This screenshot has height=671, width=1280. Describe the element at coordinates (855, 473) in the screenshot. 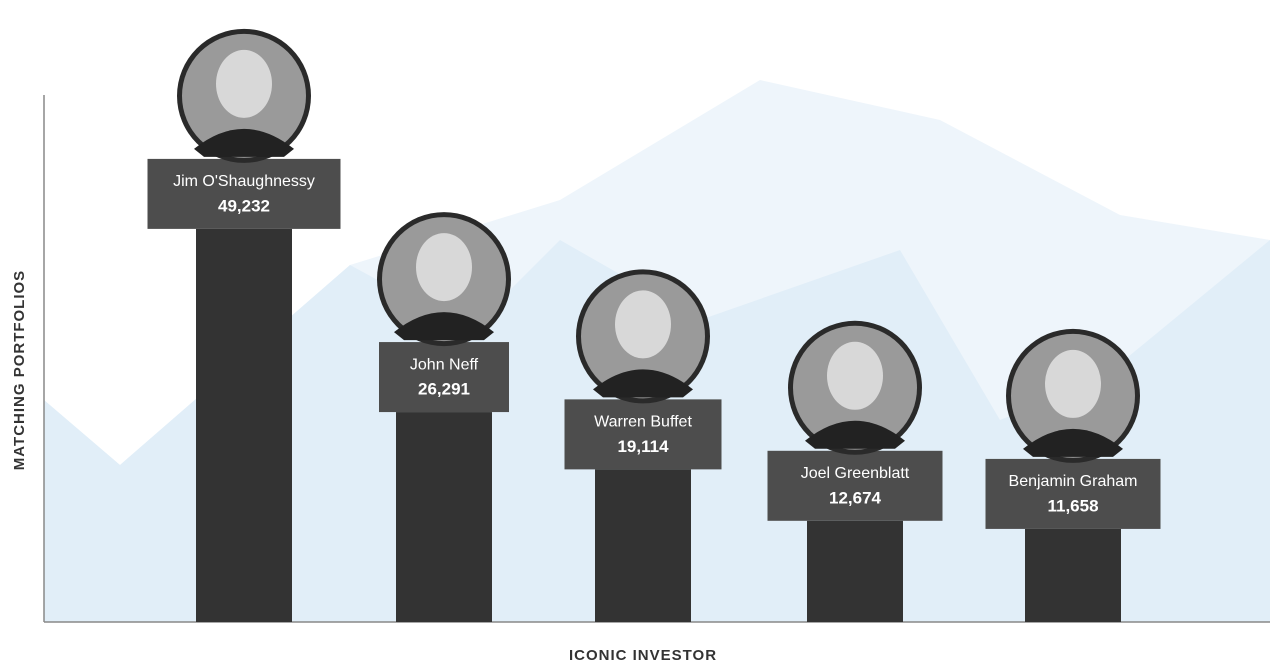

I see `investor-name: Joel Greenblatt` at that location.